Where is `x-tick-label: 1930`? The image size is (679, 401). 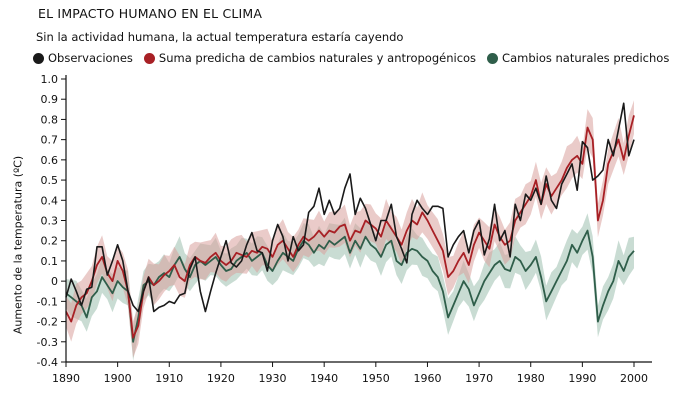
x-tick-label: 1930 is located at coordinates (273, 378).